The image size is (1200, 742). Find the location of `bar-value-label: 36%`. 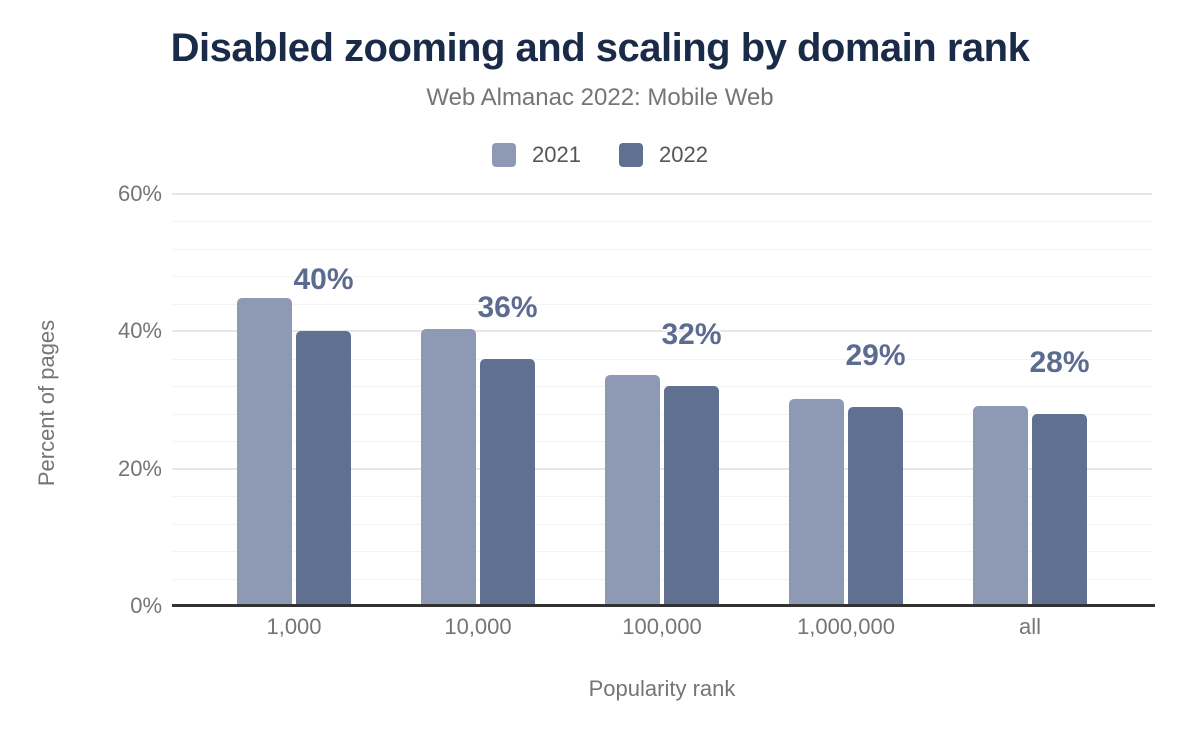

bar-value-label: 36% is located at coordinates (507, 307).